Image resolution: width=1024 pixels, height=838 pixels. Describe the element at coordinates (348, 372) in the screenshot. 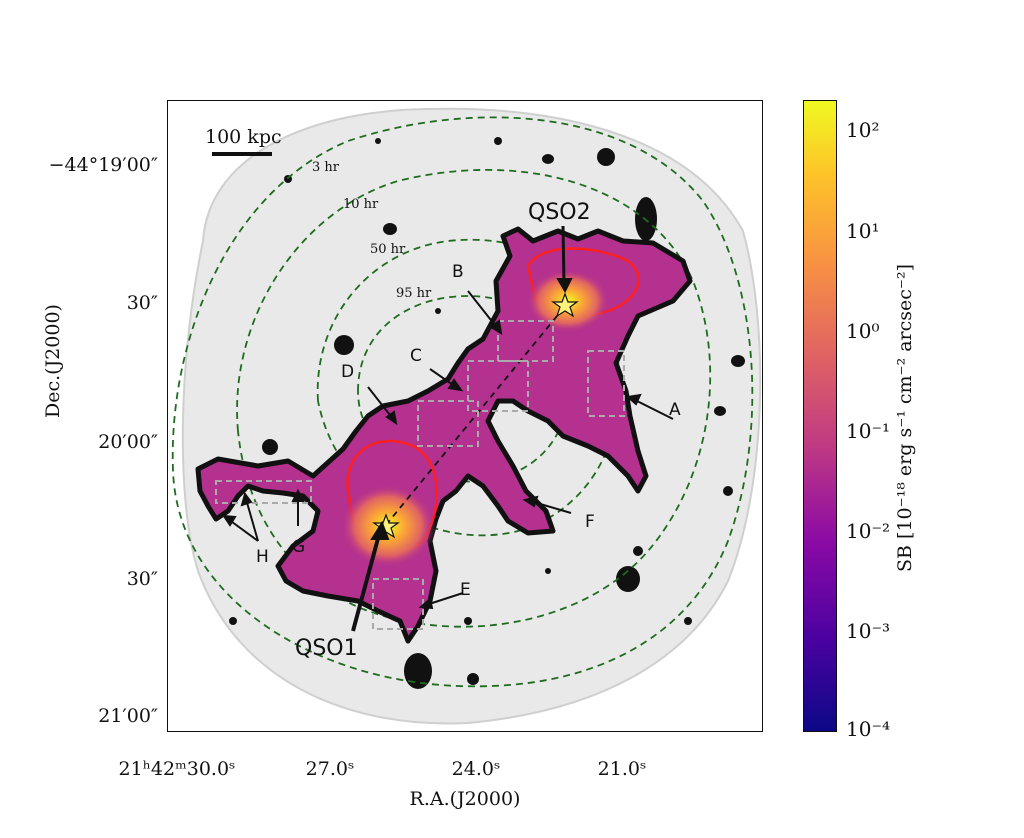

I see `region-label-d: D` at that location.